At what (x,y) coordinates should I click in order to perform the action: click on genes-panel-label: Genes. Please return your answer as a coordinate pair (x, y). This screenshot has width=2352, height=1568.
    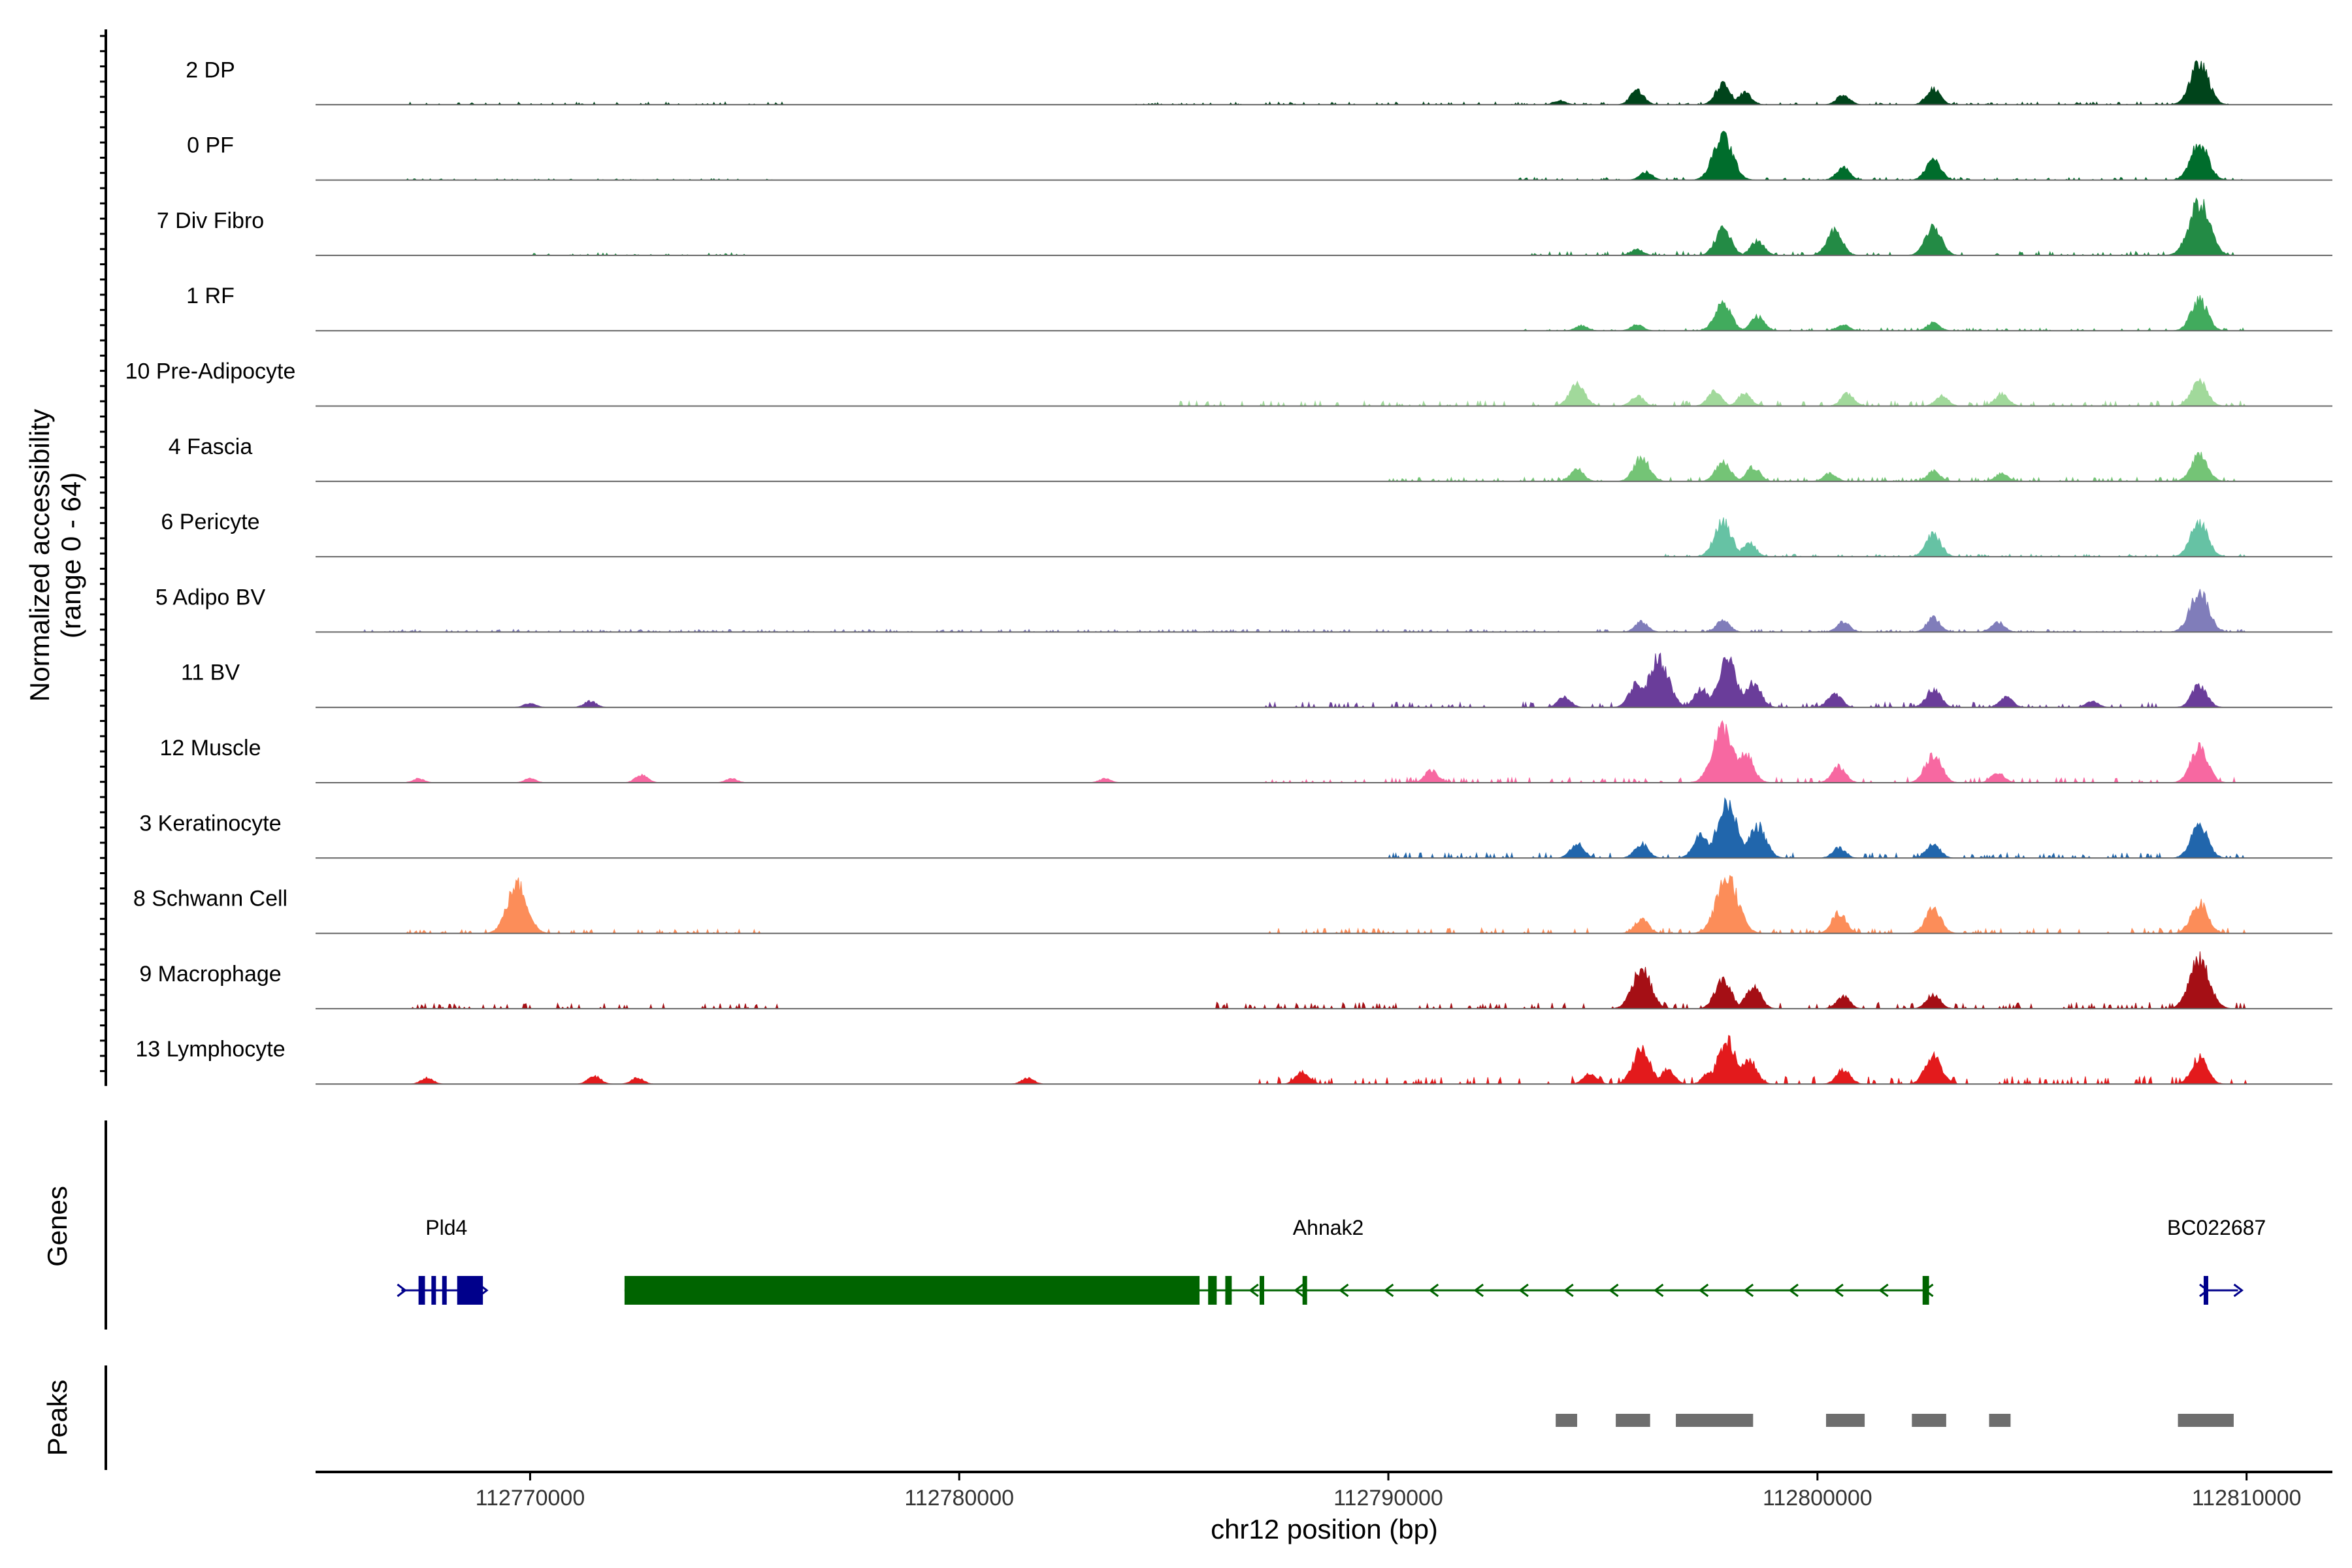
    Looking at the image, I should click on (57, 1226).